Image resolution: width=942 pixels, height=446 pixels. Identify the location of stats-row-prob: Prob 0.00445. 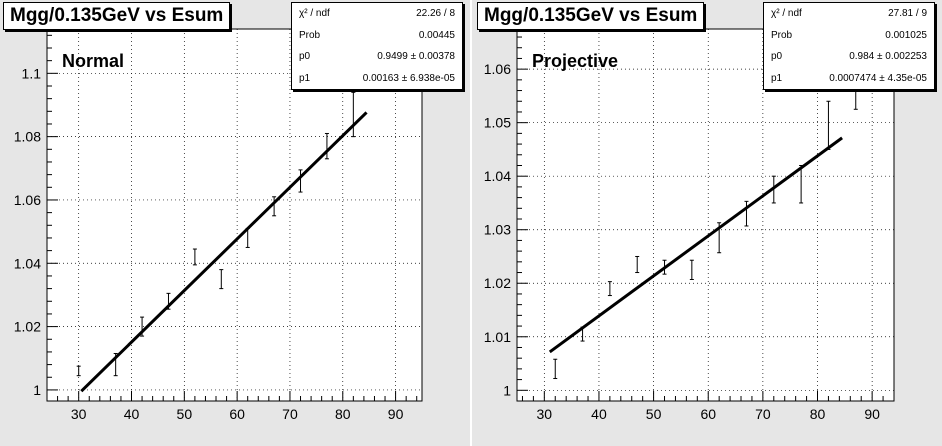
(377, 36).